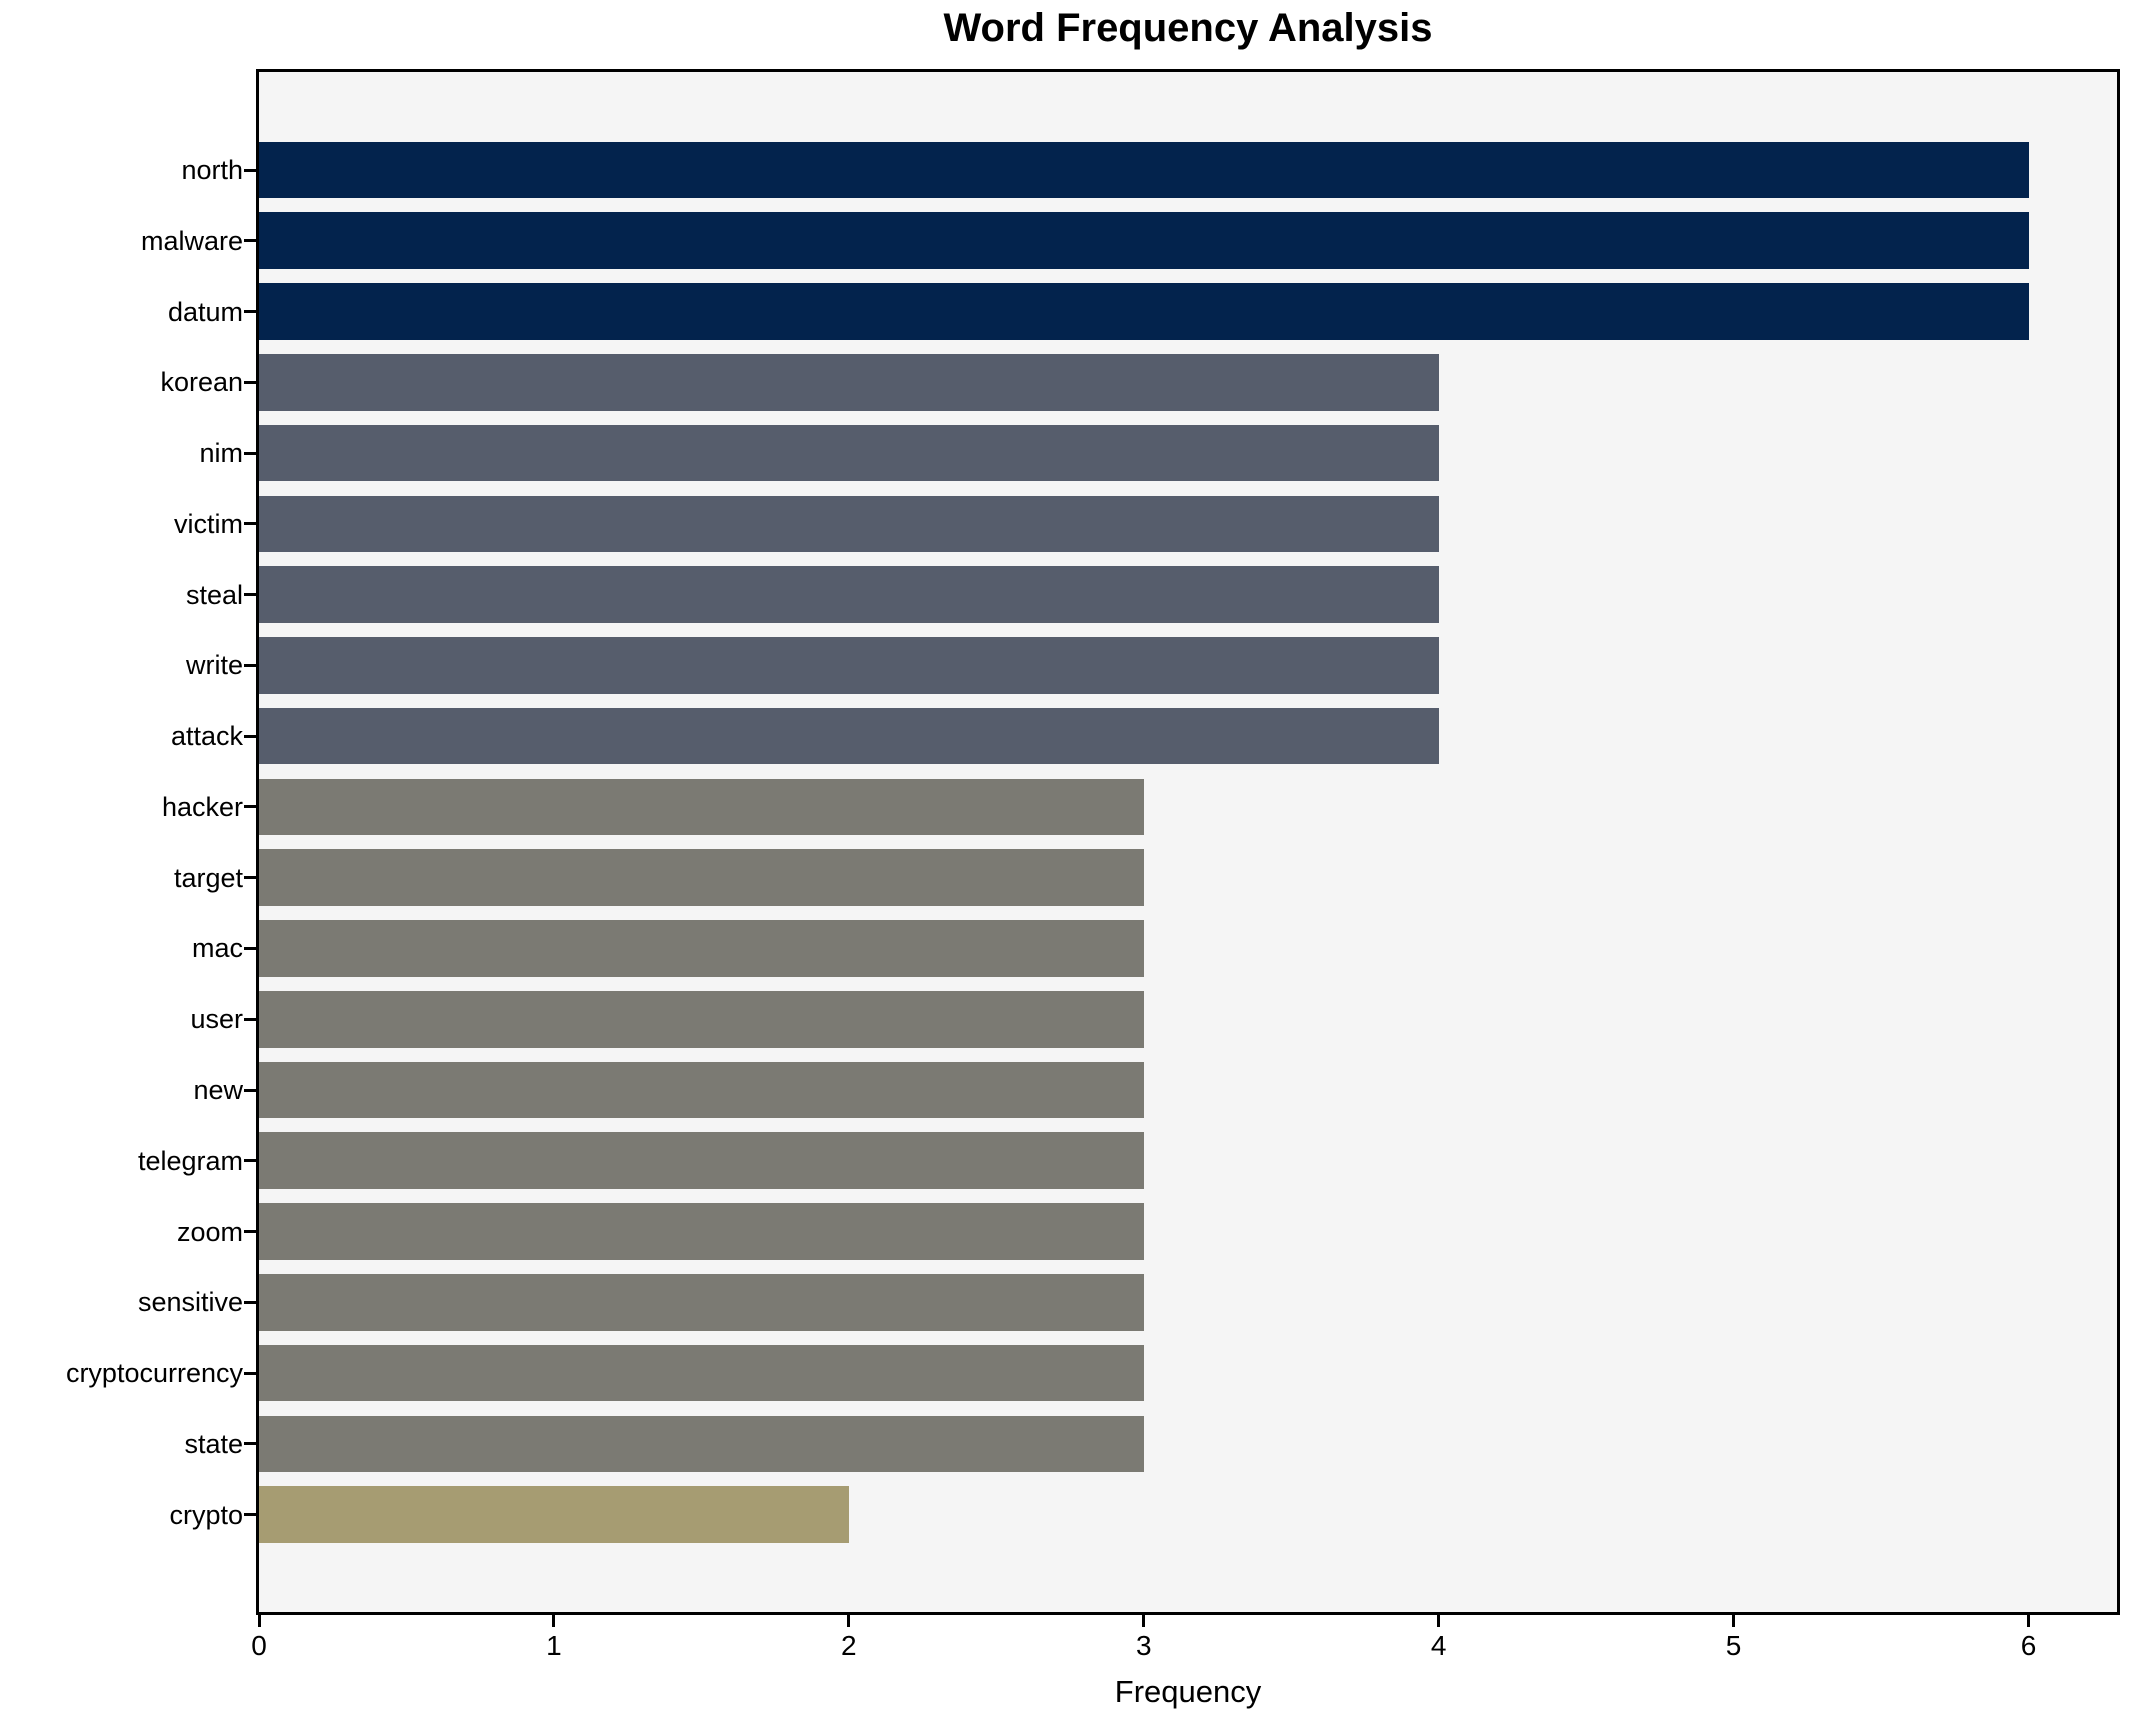 Image resolution: width=2137 pixels, height=1722 pixels. I want to click on x-tick-label: 3, so click(1143, 1645).